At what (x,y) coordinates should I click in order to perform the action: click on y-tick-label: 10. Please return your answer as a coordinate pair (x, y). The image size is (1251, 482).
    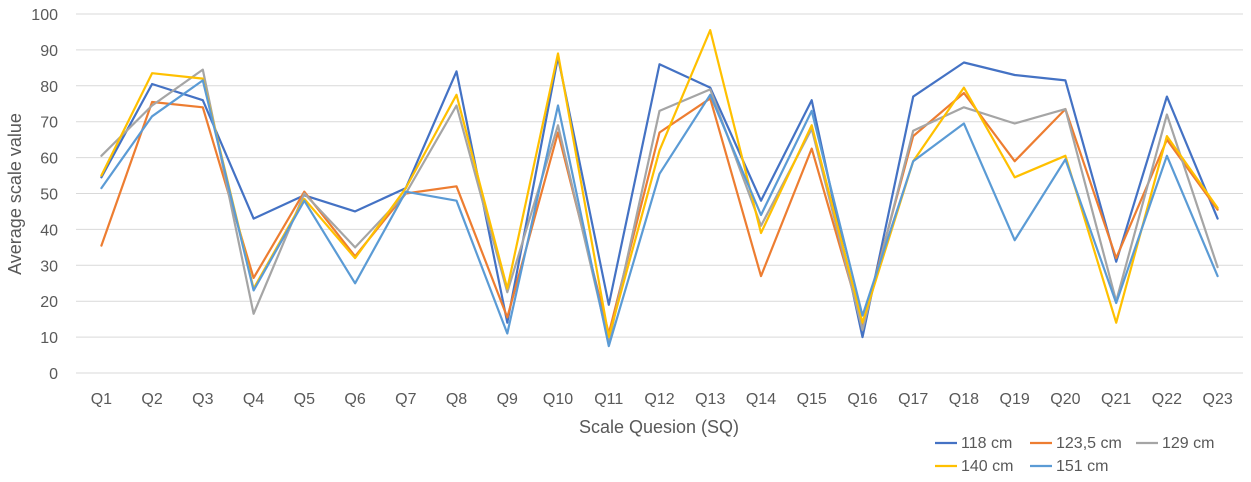
    Looking at the image, I should click on (49, 338).